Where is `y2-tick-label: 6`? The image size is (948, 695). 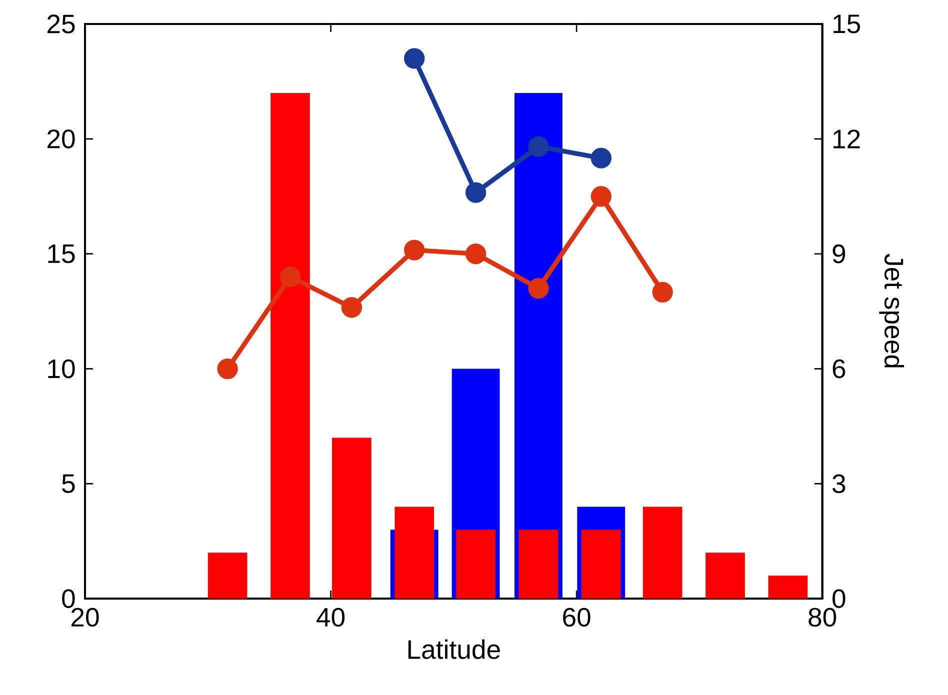
y2-tick-label: 6 is located at coordinates (839, 369).